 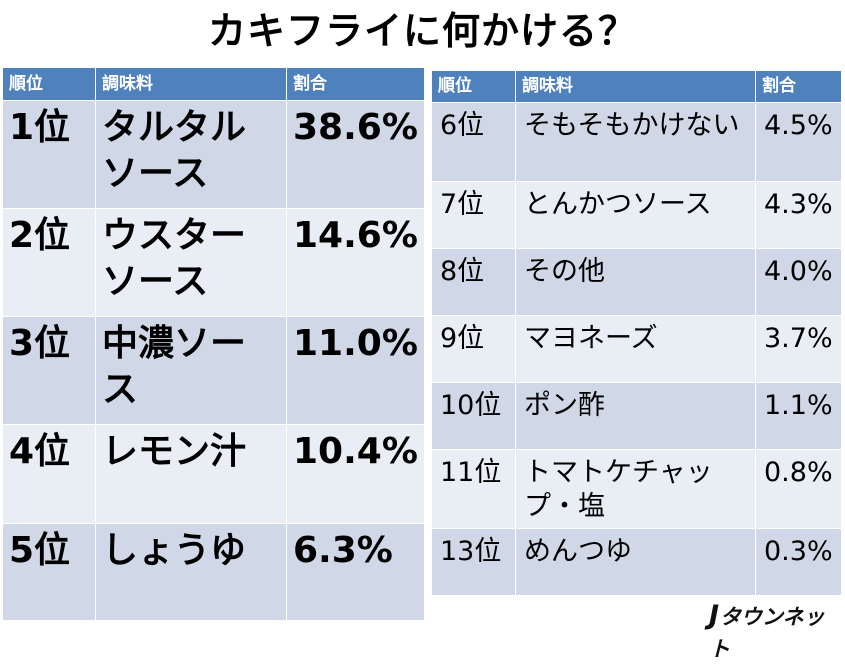 I want to click on condiment-cell: その他, so click(x=635, y=282).